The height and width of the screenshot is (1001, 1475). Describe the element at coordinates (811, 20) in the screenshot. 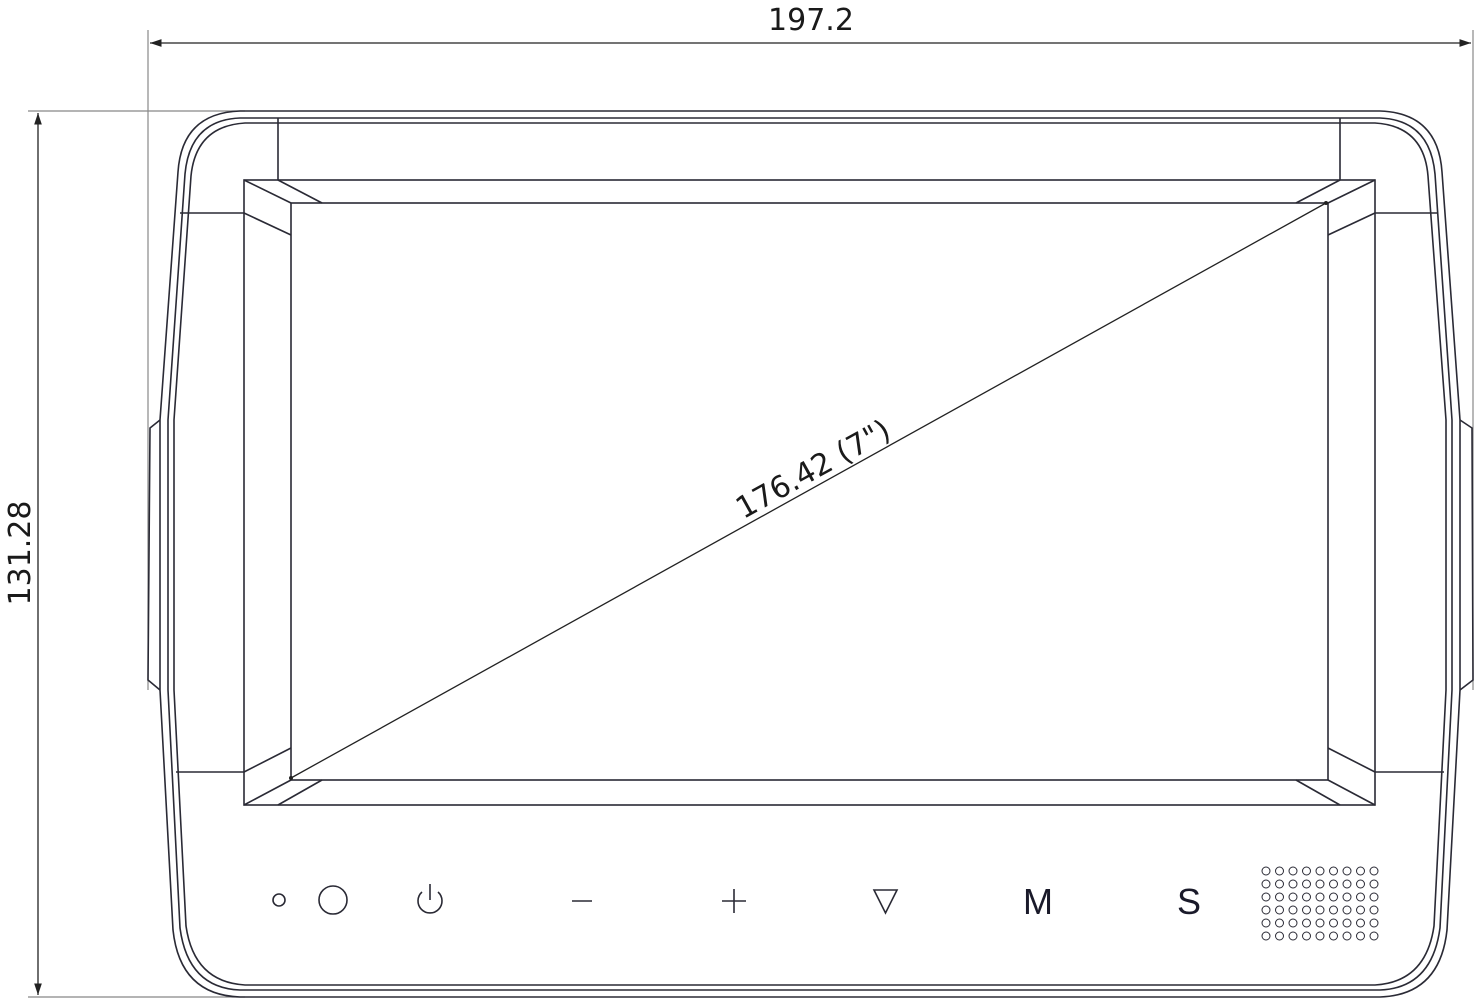

I see `width-label: 197.2` at that location.